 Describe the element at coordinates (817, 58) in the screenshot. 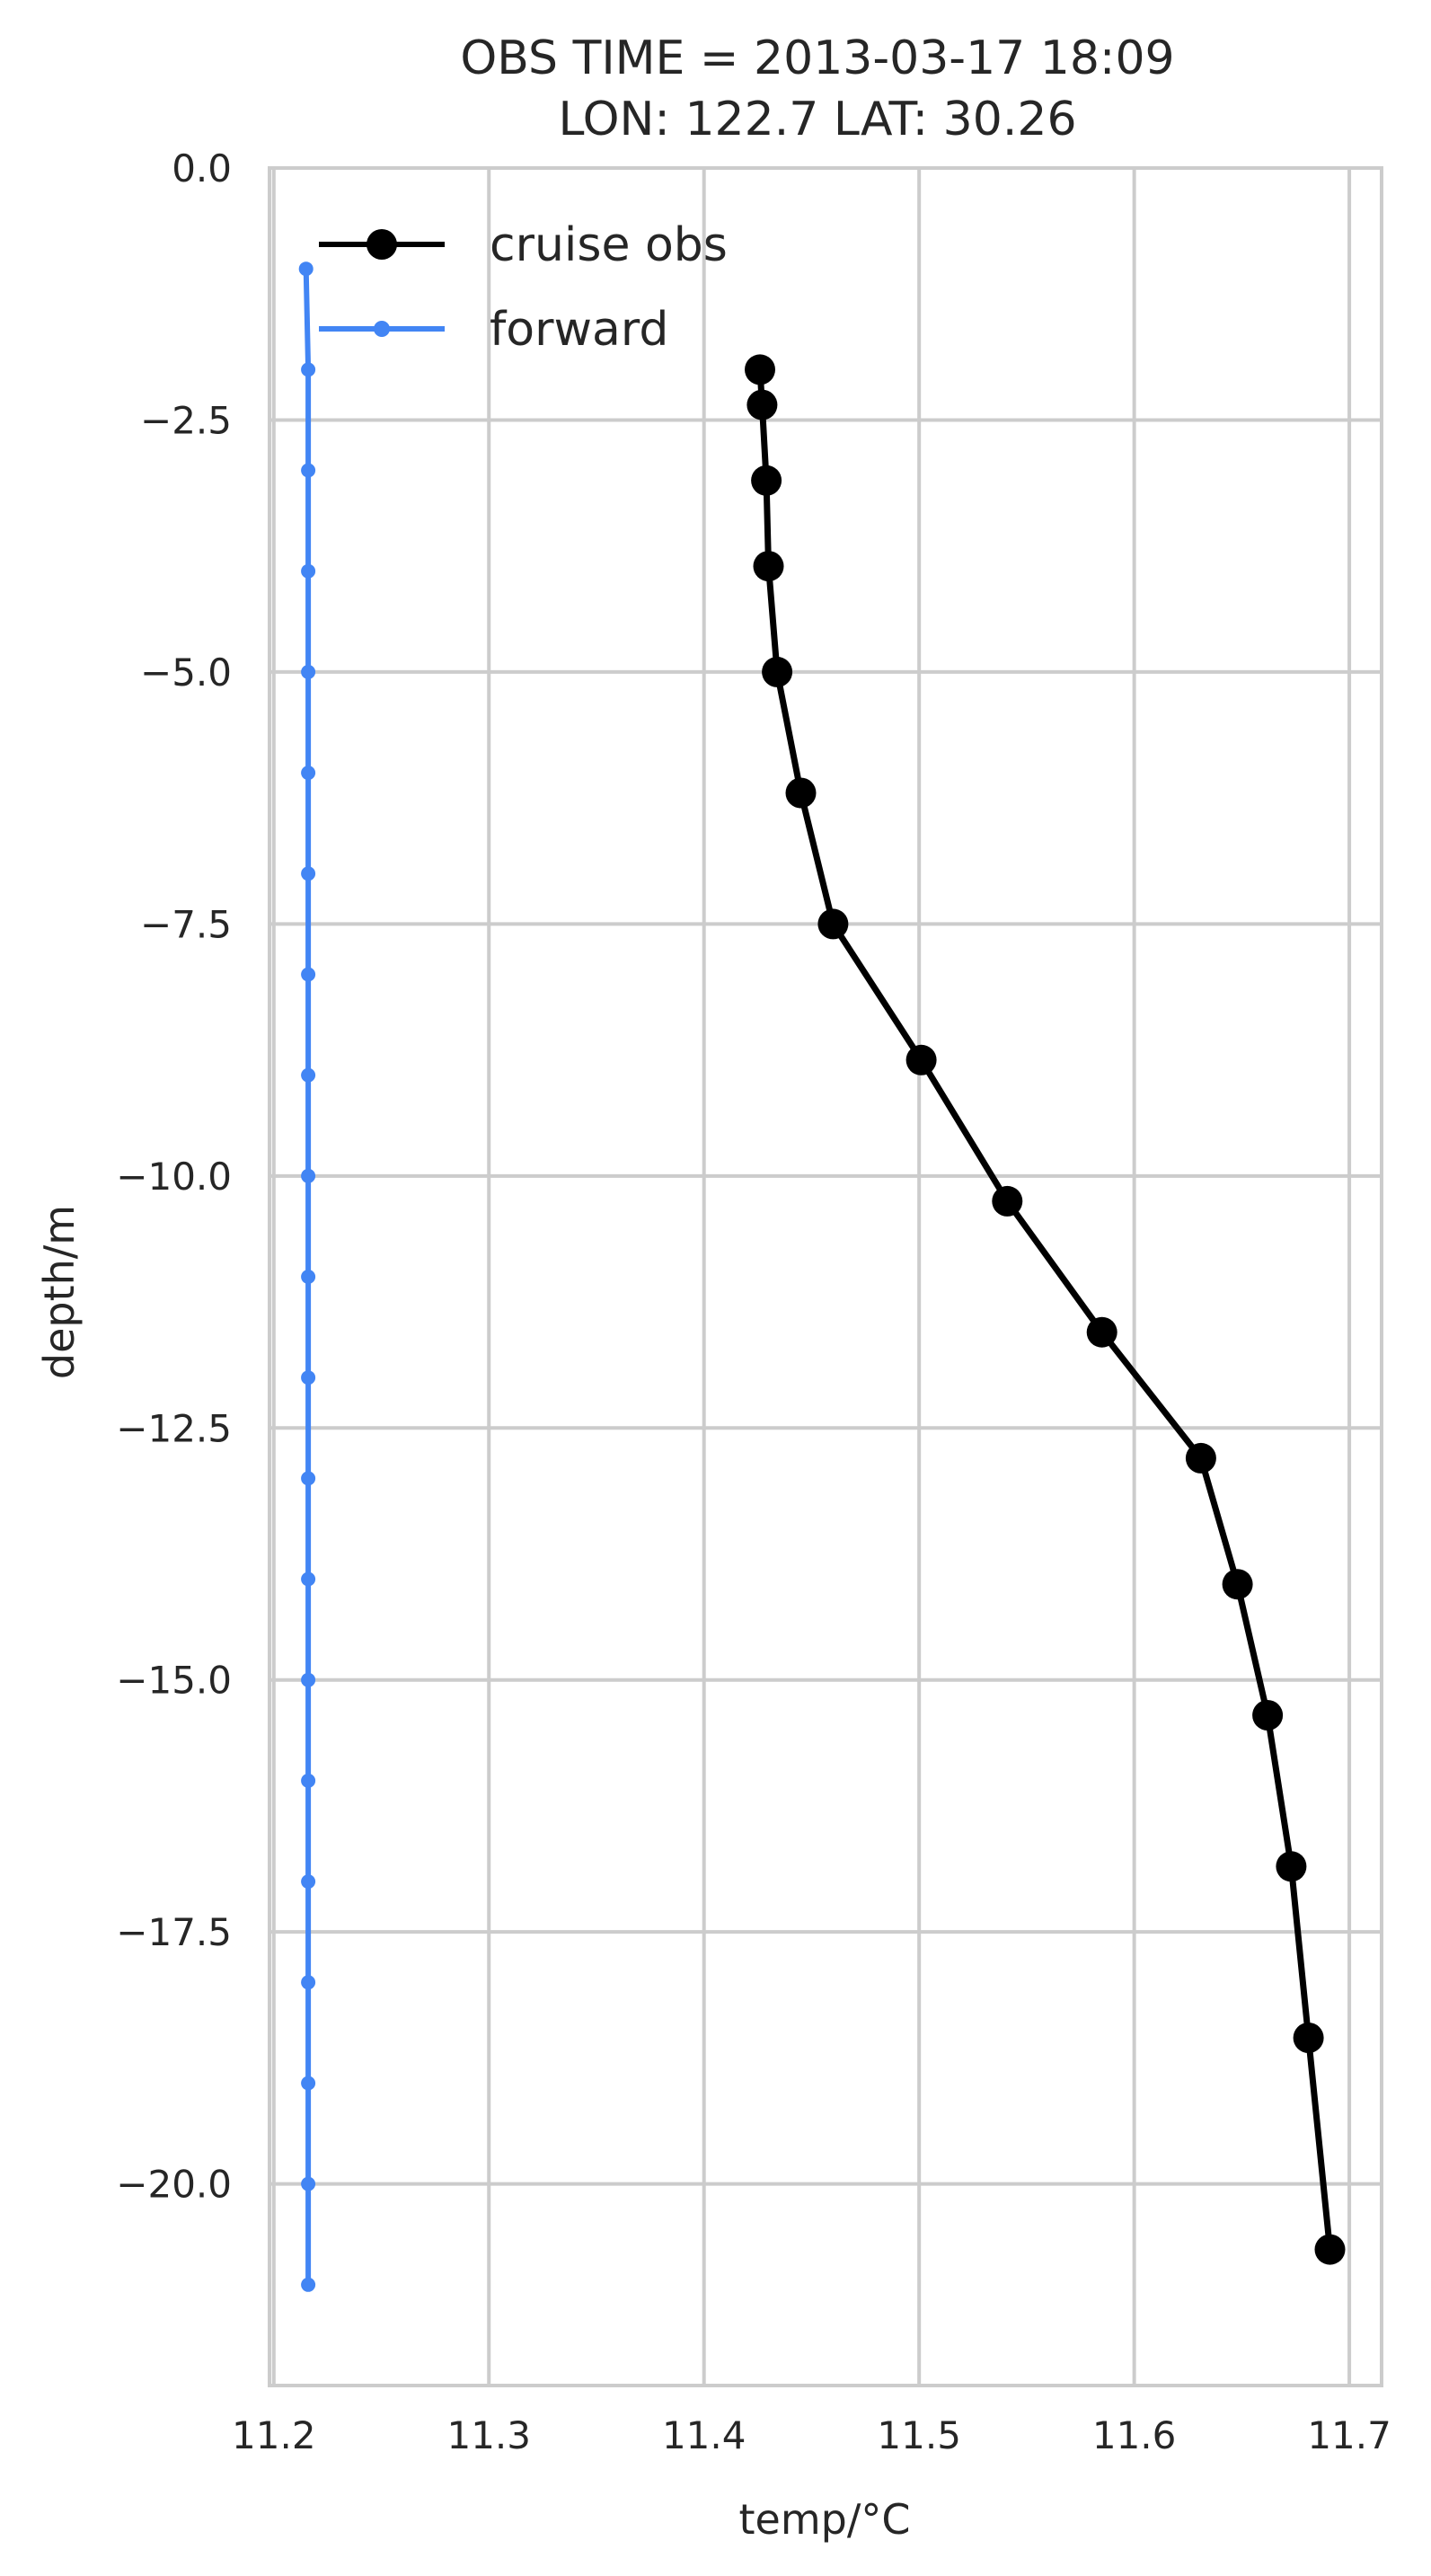

I see `chart-title: OBS TIME = 2013-03-17 18:09` at that location.